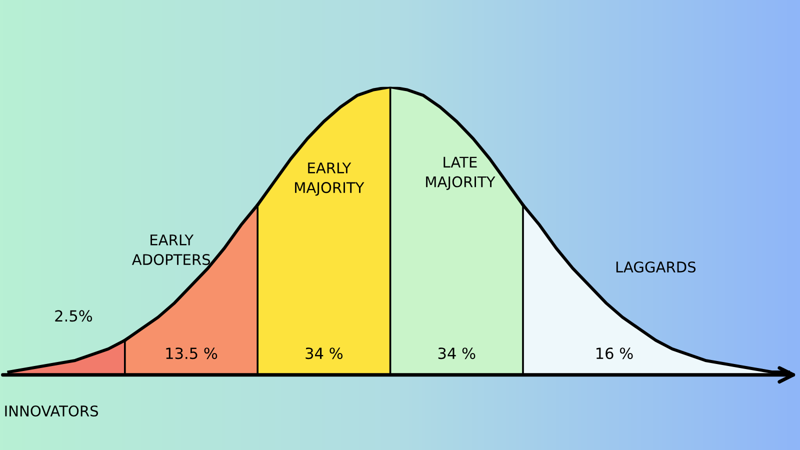  What do you see at coordinates (614, 354) in the screenshot?
I see `annotation: 16 %` at bounding box center [614, 354].